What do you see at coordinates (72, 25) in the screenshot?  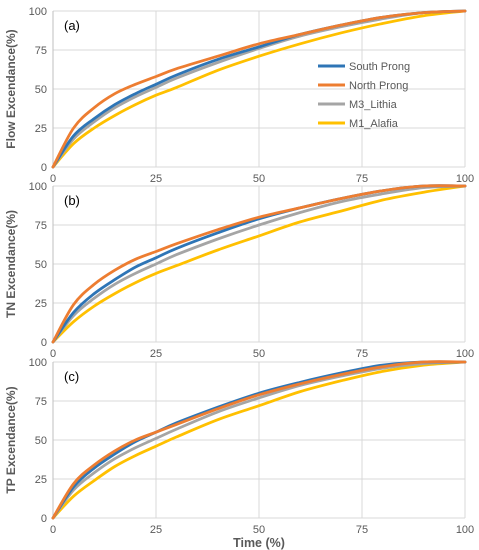 I see `panel-label: (a)` at bounding box center [72, 25].